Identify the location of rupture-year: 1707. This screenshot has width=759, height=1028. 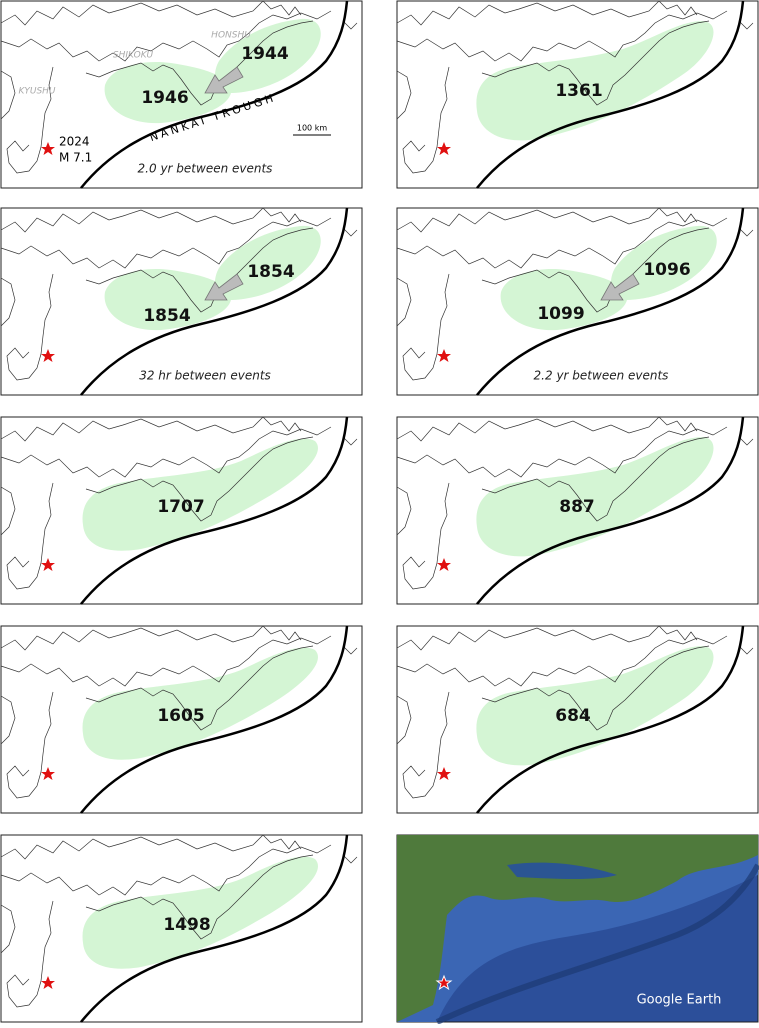
(180, 507).